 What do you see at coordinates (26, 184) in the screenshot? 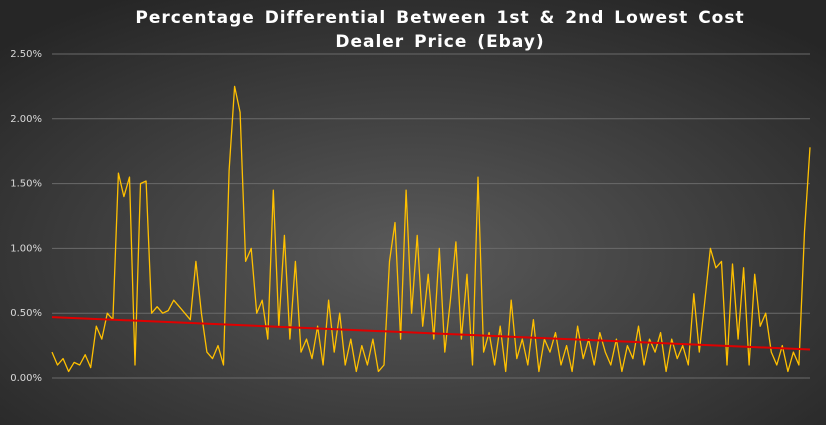
I see `y-tick-label: 1.50%` at bounding box center [26, 184].